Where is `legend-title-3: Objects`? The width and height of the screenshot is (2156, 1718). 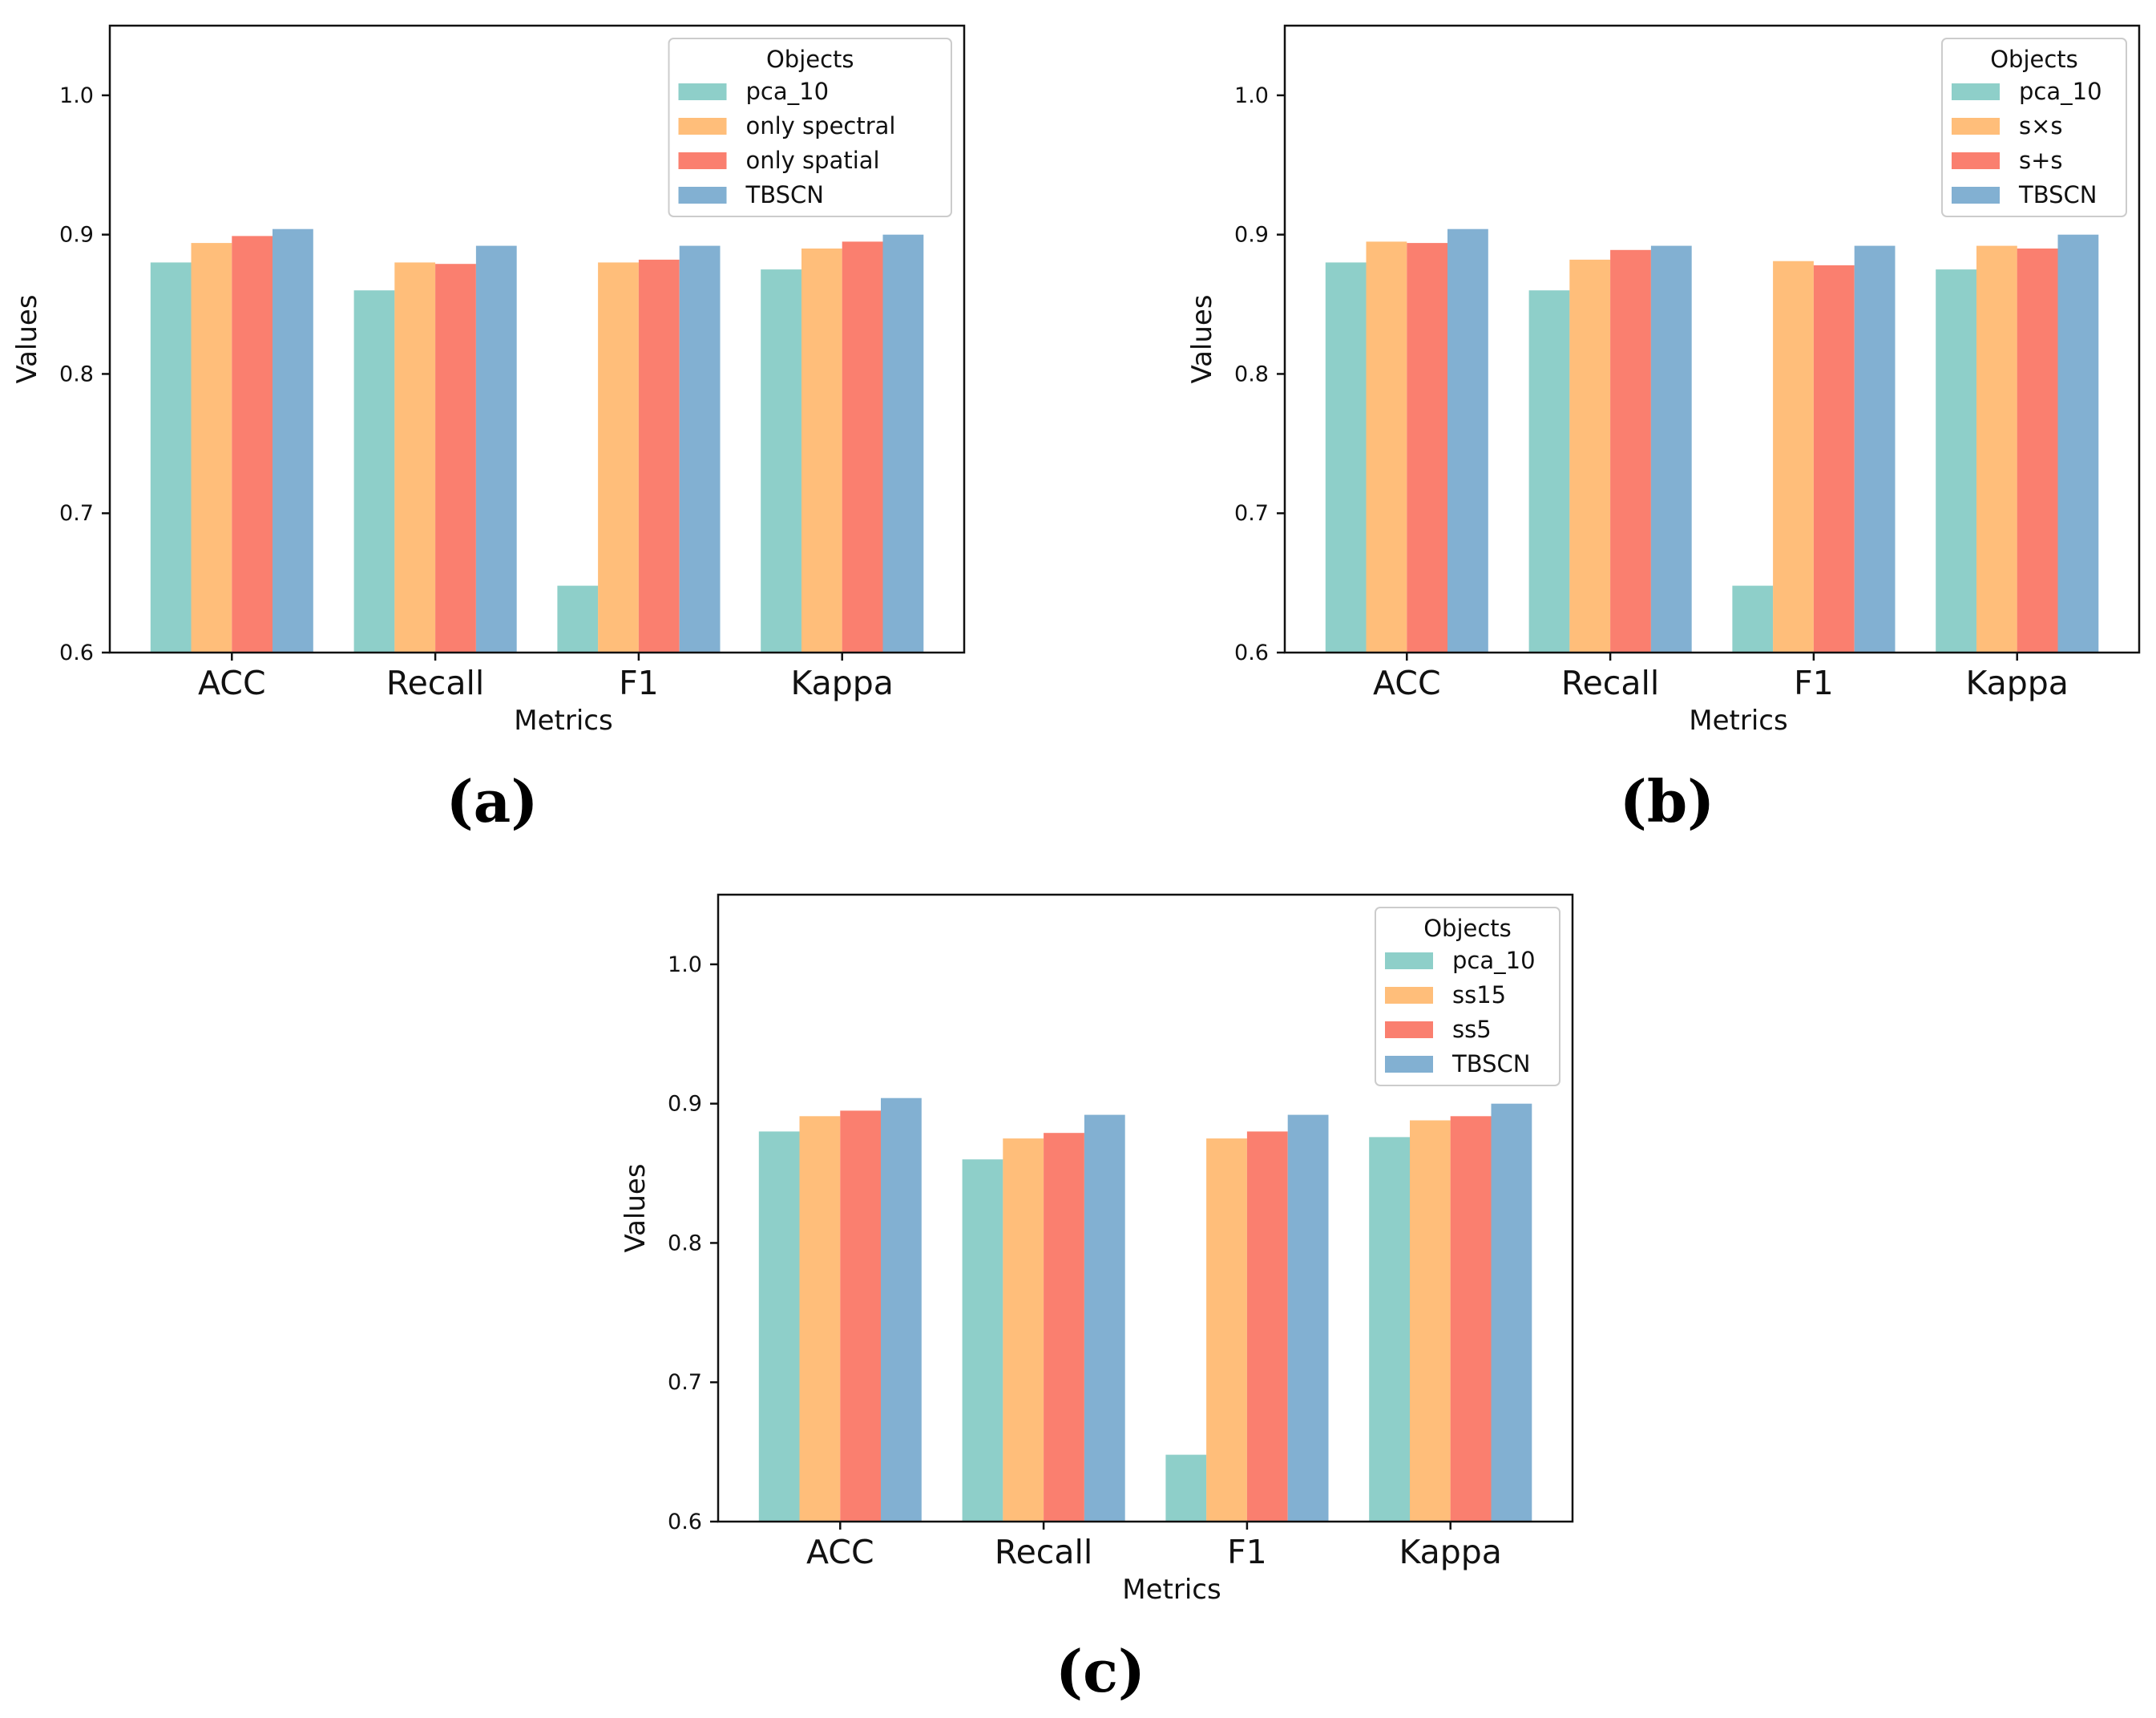
legend-title-3: Objects is located at coordinates (1467, 928).